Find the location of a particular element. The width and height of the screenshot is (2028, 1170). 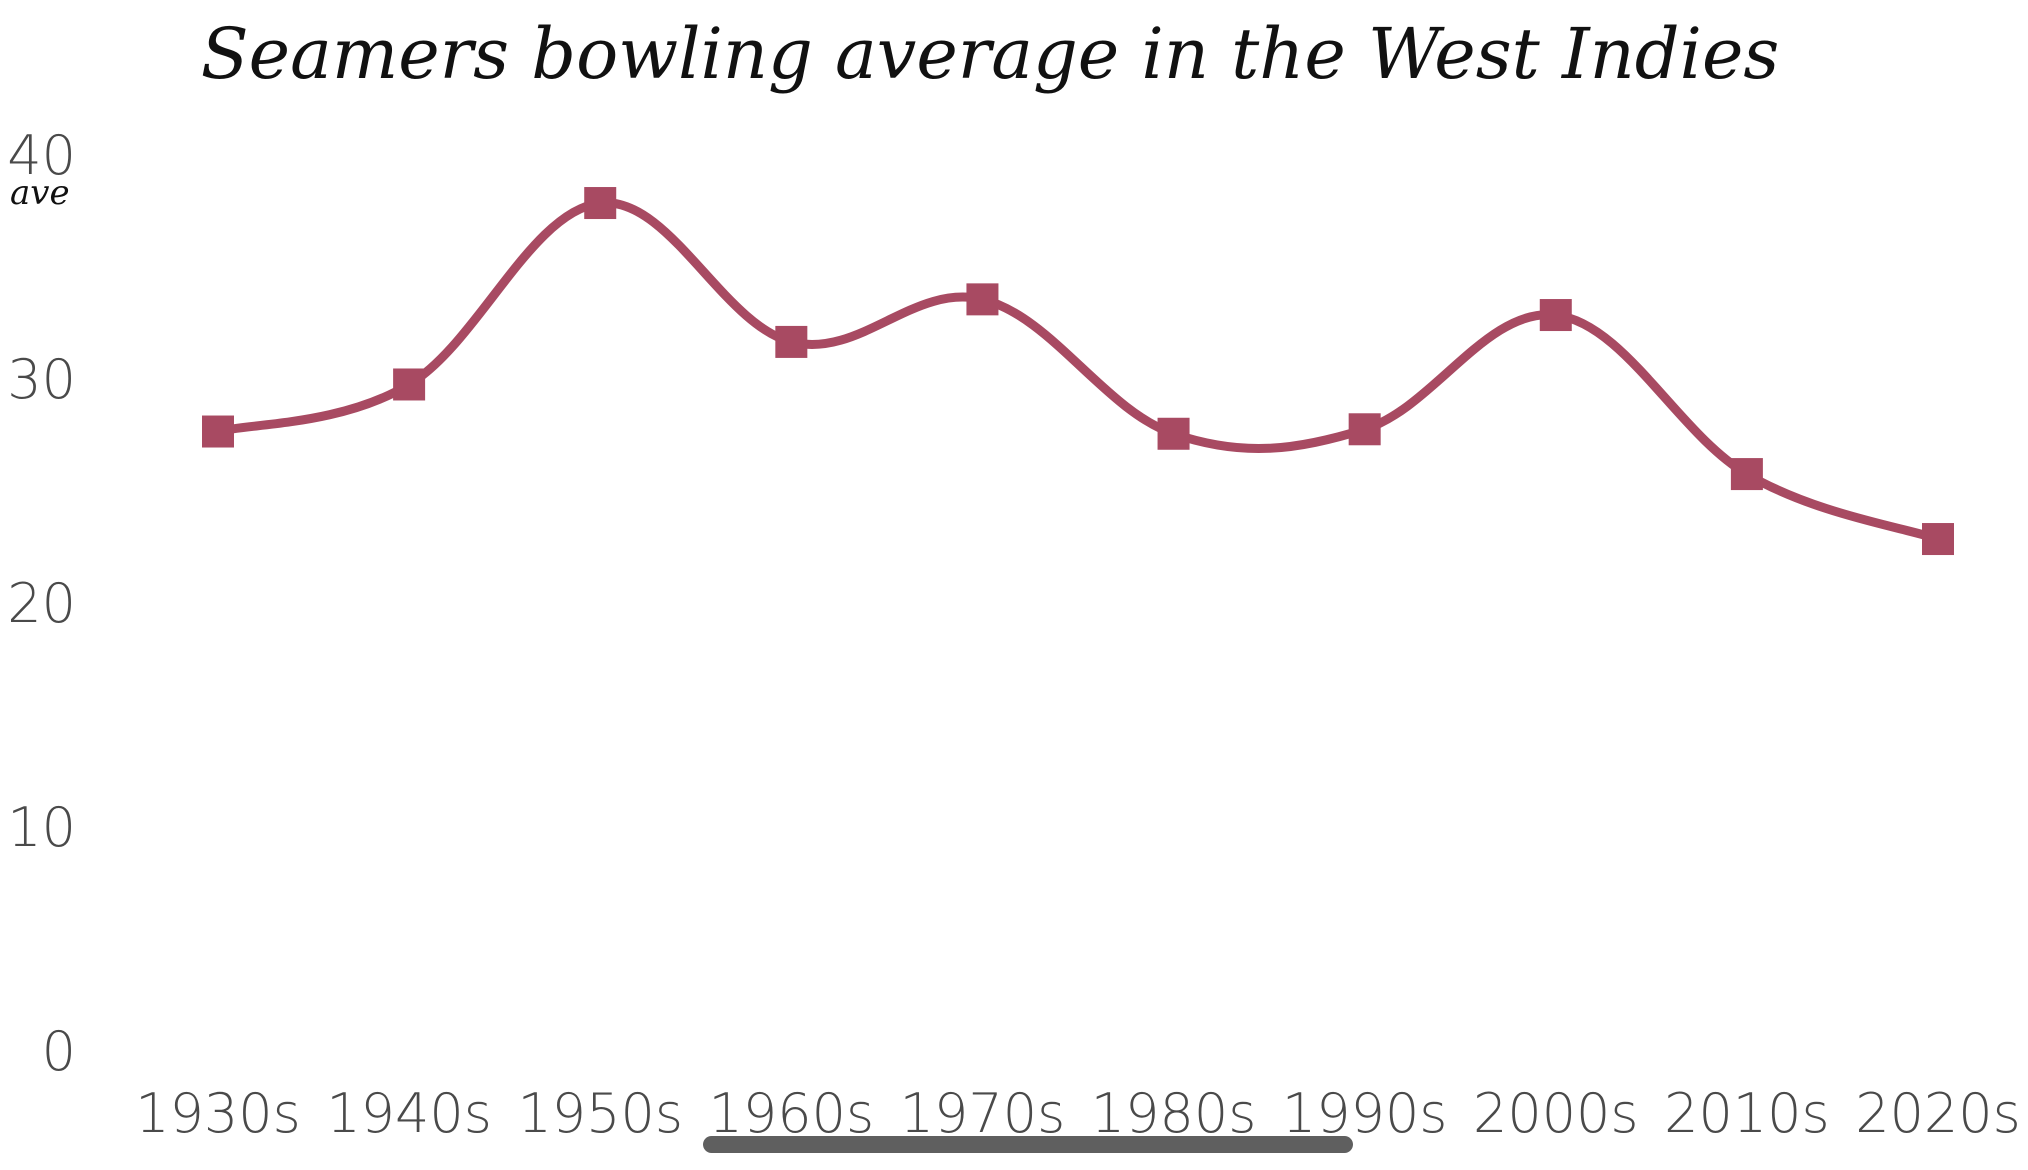

x-tick-label: 1950s is located at coordinates (600, 1113).